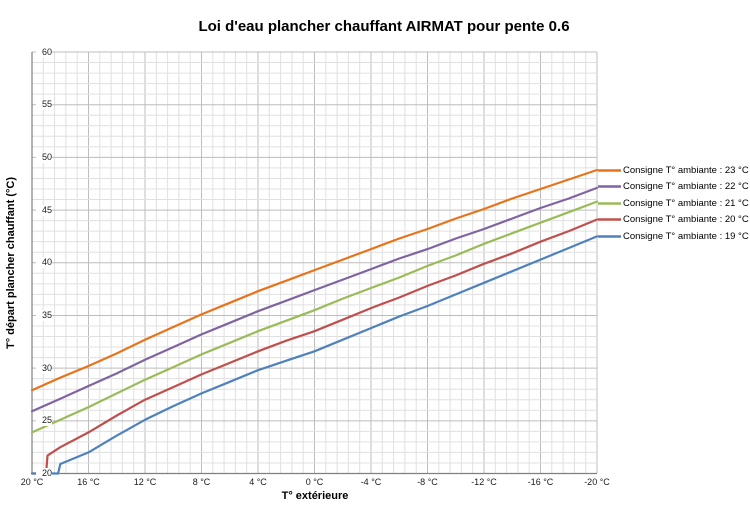 The width and height of the screenshot is (750, 530). I want to click on legend-label: Consigne T° ambiante : 19 °C, so click(686, 236).